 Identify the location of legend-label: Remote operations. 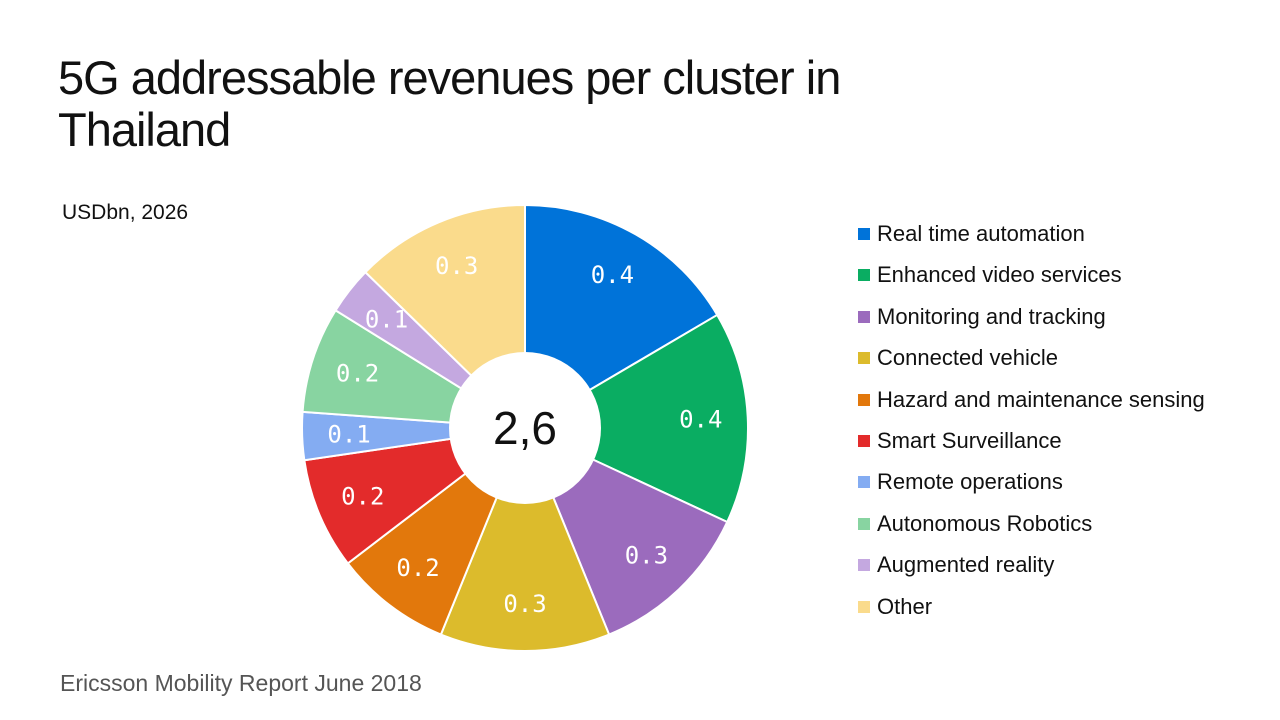
(970, 482).